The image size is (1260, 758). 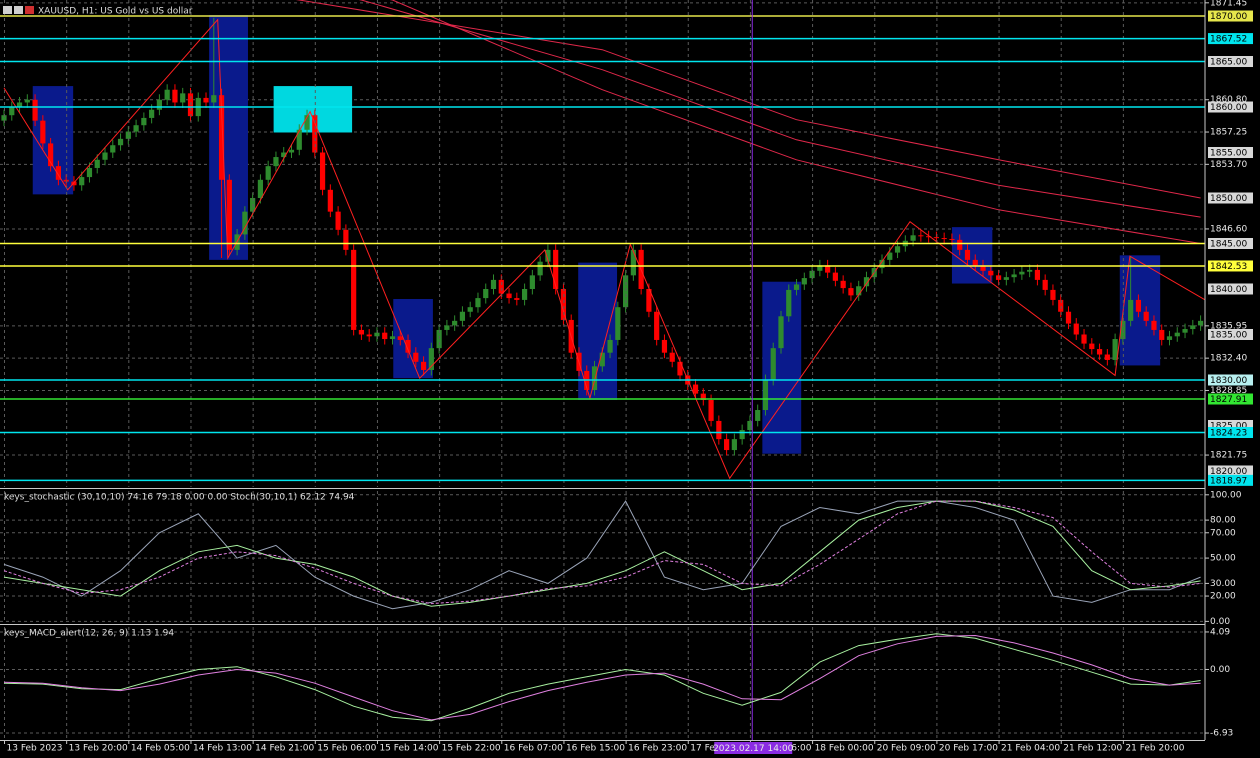 I want to click on level-label: 1827.91, so click(x=1228, y=400).